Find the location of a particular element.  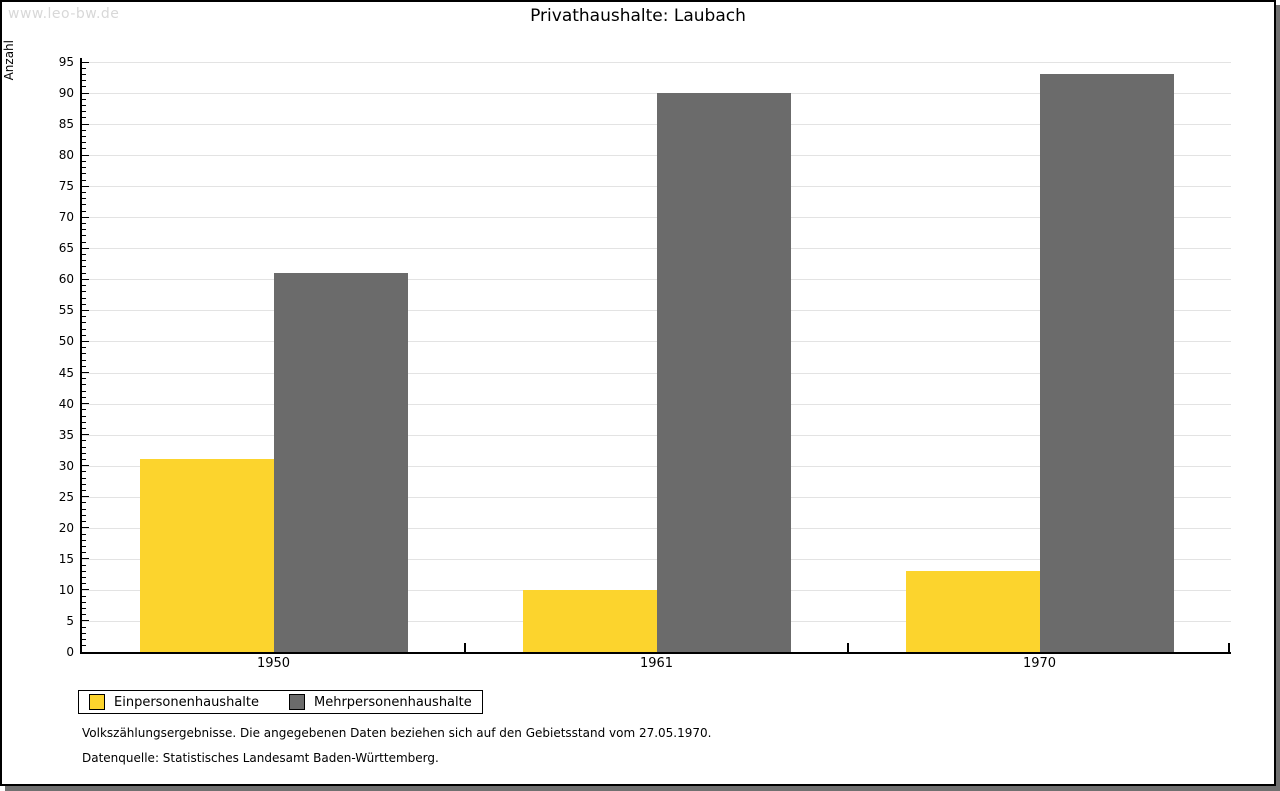

y-tick-label: 45 is located at coordinates (66, 372).